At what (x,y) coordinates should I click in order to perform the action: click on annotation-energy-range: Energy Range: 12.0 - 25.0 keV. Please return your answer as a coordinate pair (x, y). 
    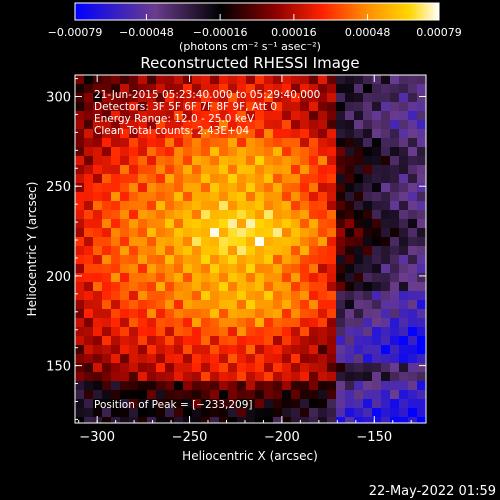
    Looking at the image, I should click on (174, 119).